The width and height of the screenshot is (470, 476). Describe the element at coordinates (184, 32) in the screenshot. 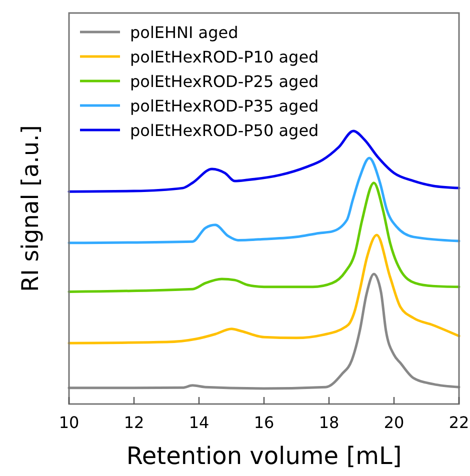

I see `legend-label: polEHNI aged` at that location.